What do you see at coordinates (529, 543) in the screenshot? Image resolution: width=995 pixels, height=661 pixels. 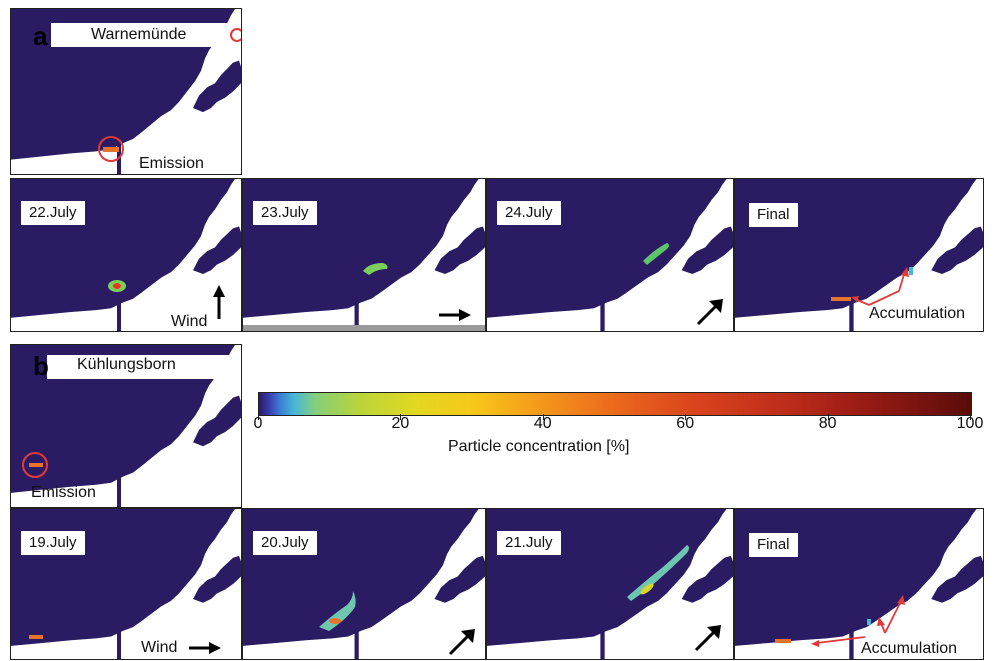 I see `date-label-b-3: 21.July` at bounding box center [529, 543].